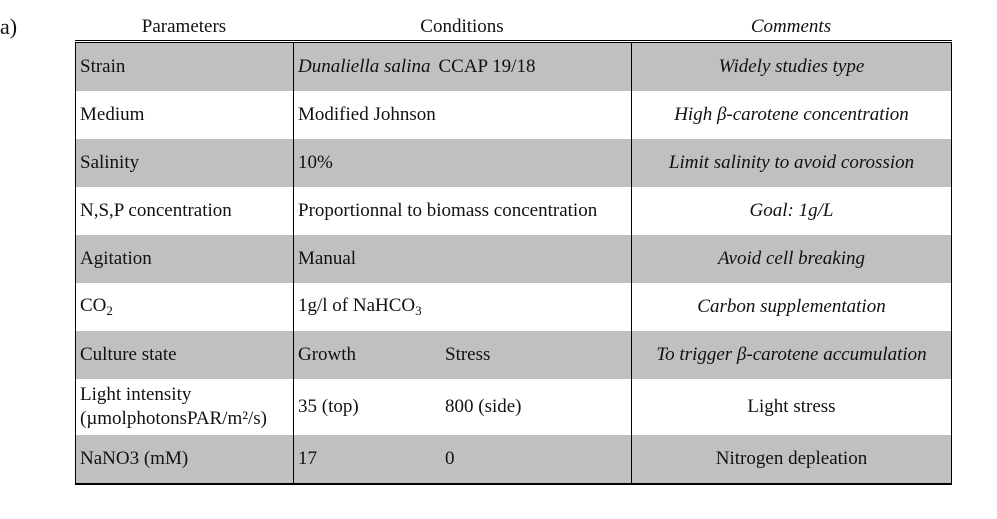 Image resolution: width=997 pixels, height=519 pixels. Describe the element at coordinates (791, 26) in the screenshot. I see `header: Comments` at that location.